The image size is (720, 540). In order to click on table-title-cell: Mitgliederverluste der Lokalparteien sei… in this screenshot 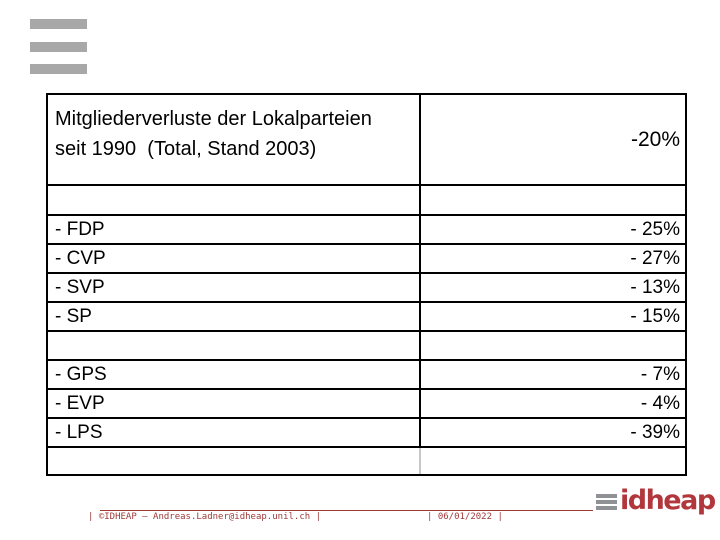, I will do `click(233, 139)`.